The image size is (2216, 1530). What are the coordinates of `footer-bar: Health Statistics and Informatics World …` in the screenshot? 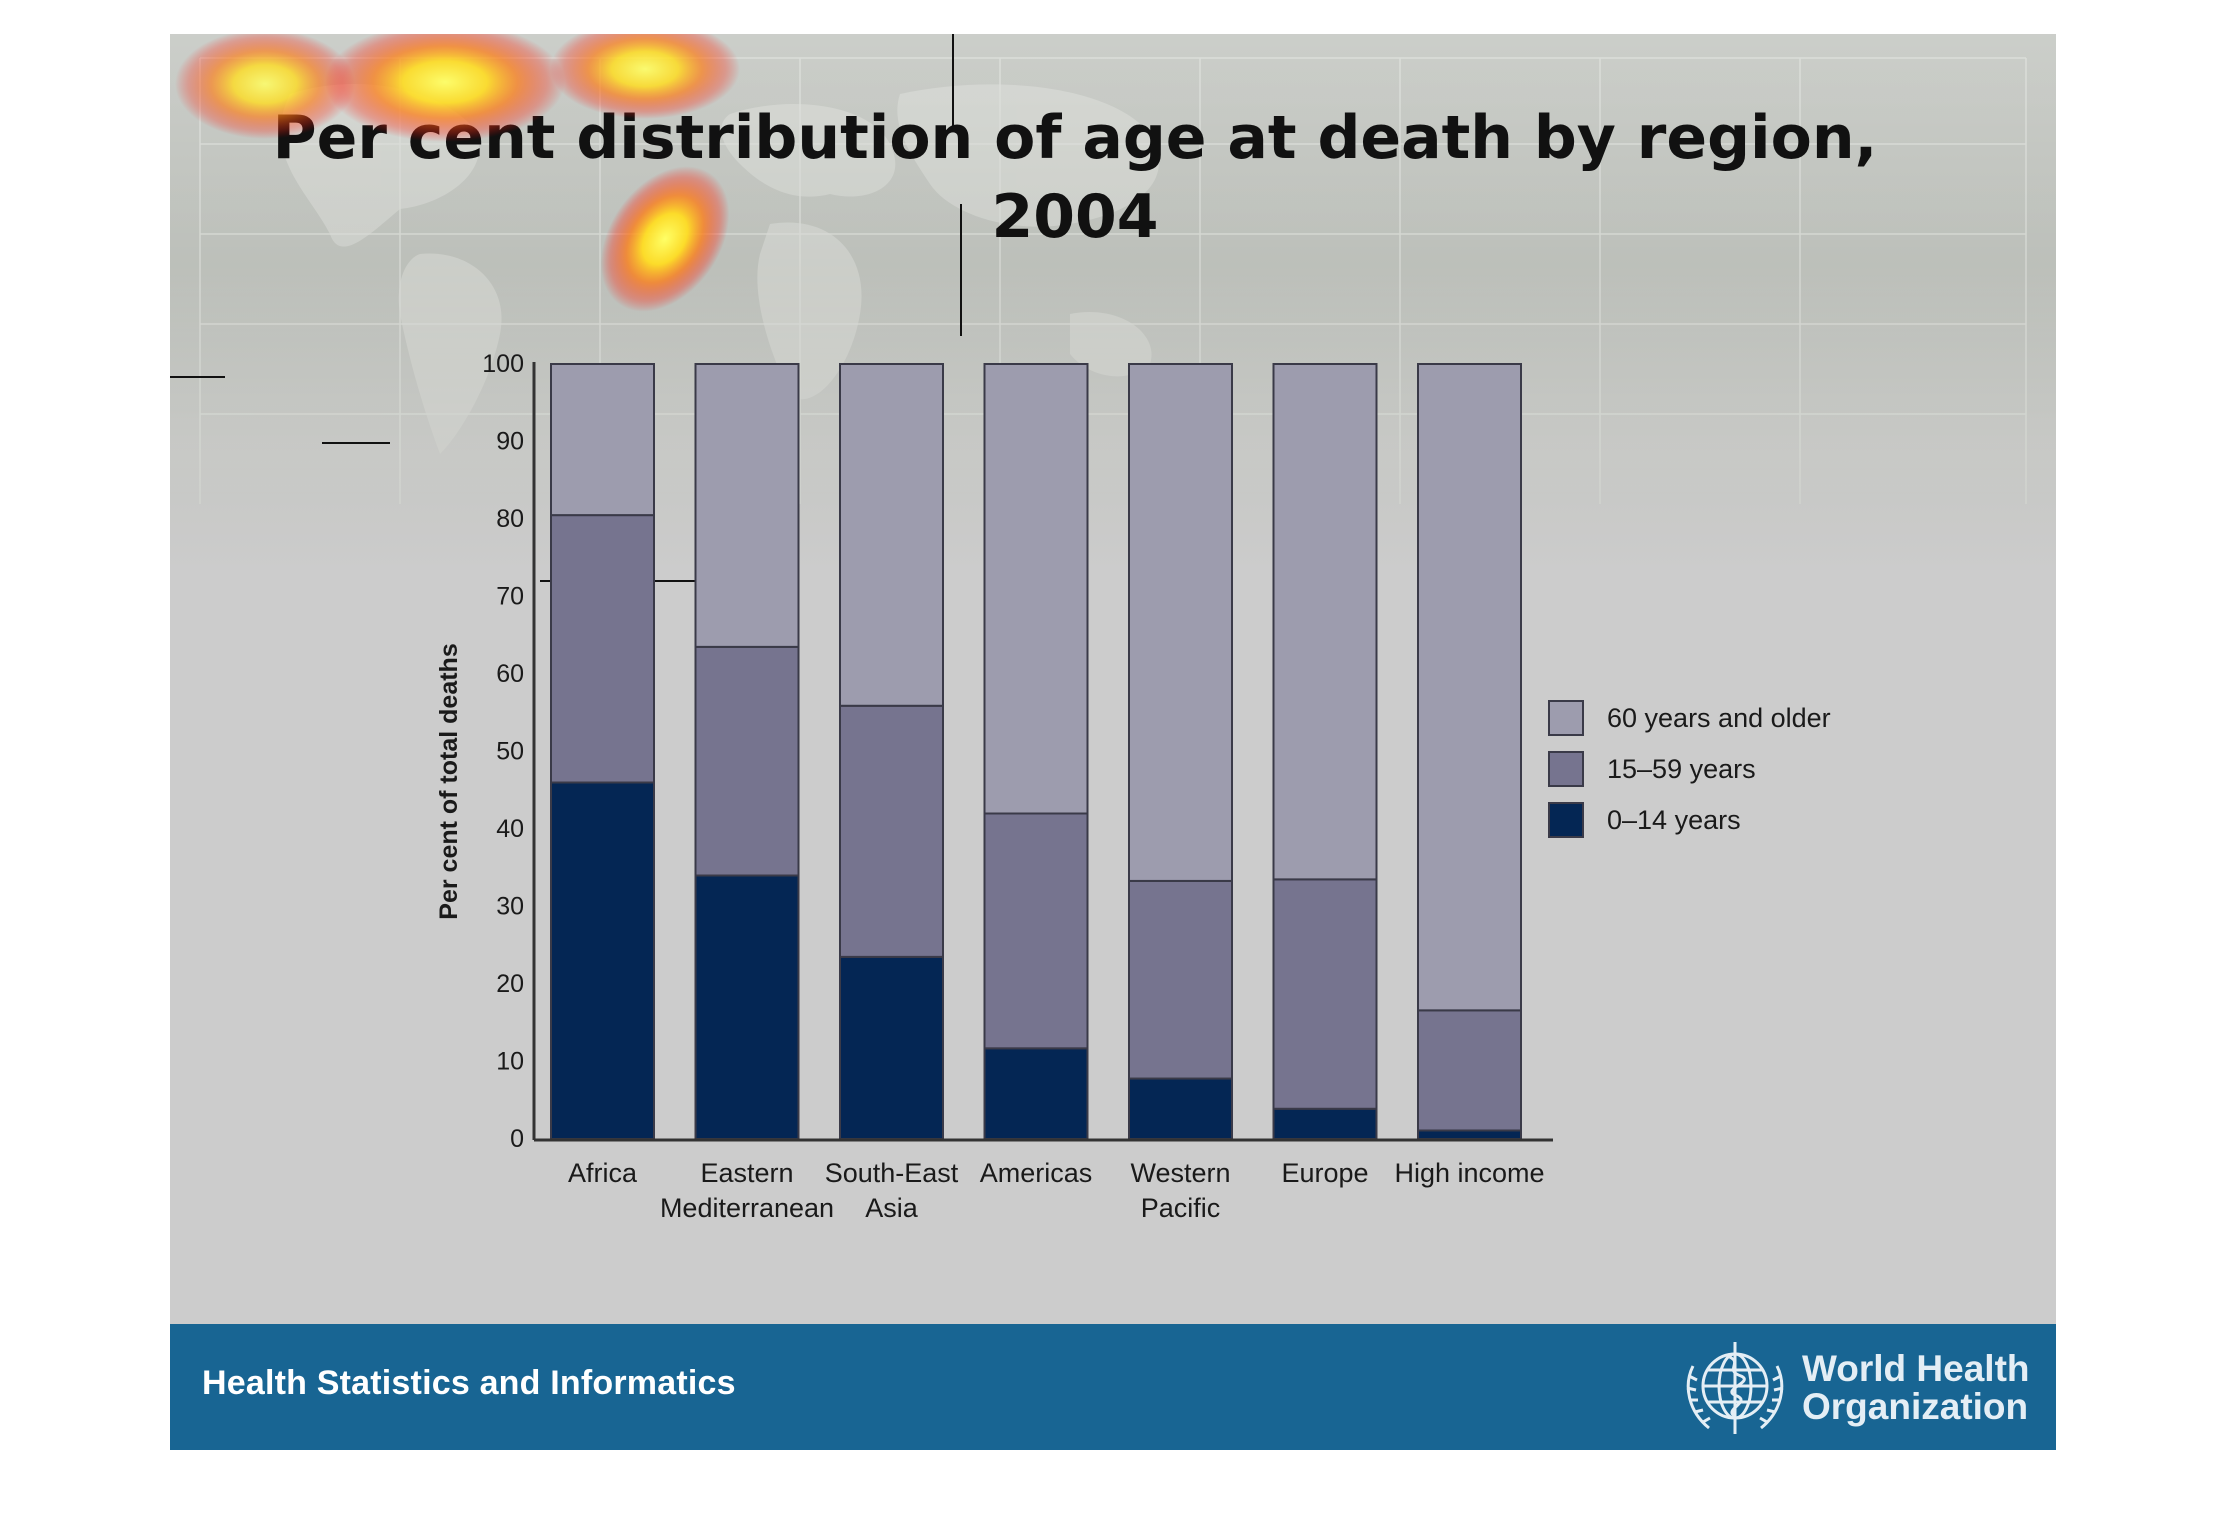 It's located at (1113, 1387).